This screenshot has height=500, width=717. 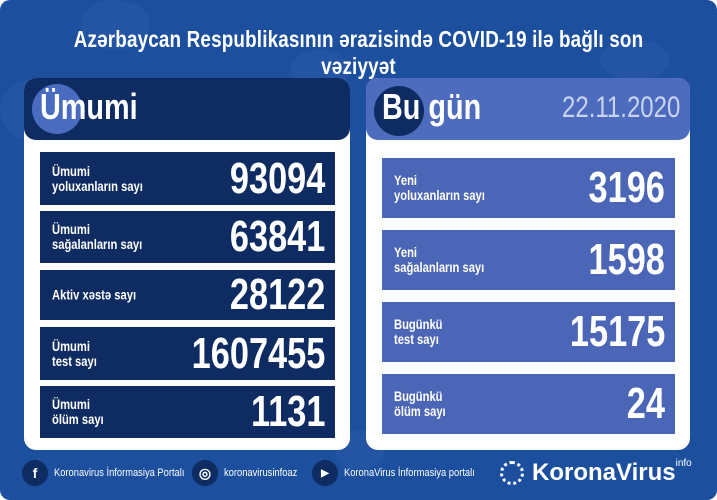 What do you see at coordinates (528, 109) in the screenshot?
I see `today-heading: Bu gün 22.11.2020` at bounding box center [528, 109].